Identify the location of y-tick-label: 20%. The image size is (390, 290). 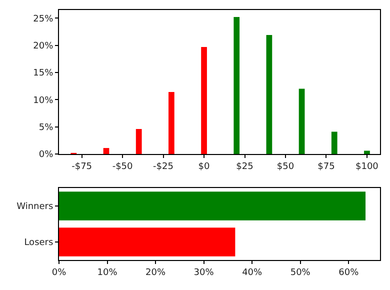
(43, 46).